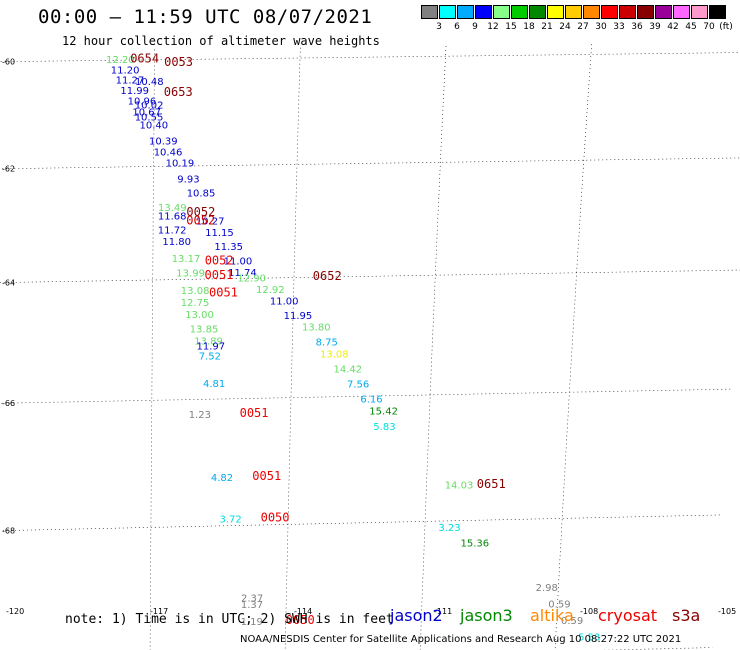 This screenshot has width=740, height=650. I want to click on wave-height-label: 13.85, so click(204, 330).